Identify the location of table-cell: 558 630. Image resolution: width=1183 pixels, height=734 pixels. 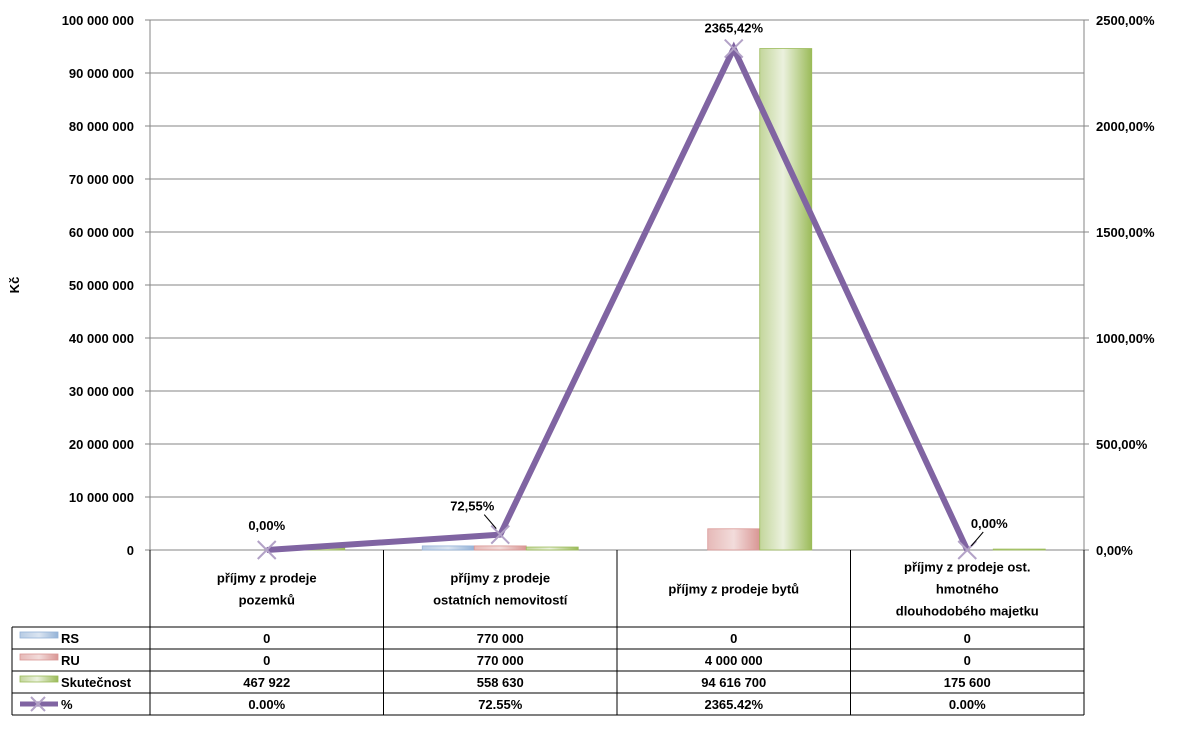
(500, 682).